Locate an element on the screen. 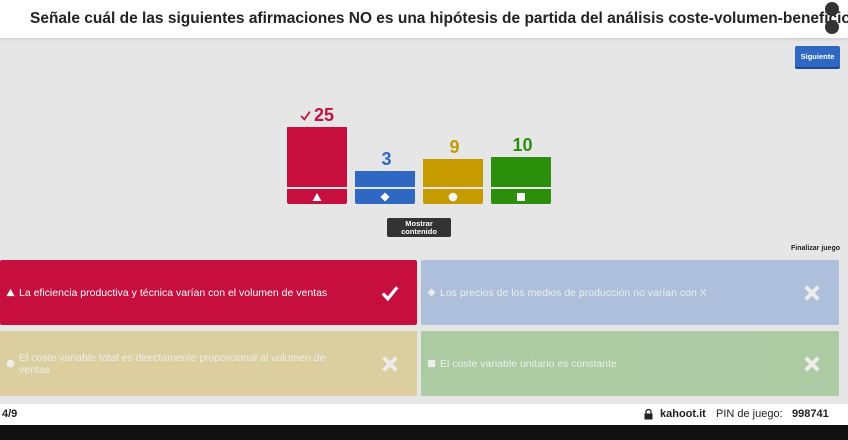  next-button: Siguiente is located at coordinates (817, 56).